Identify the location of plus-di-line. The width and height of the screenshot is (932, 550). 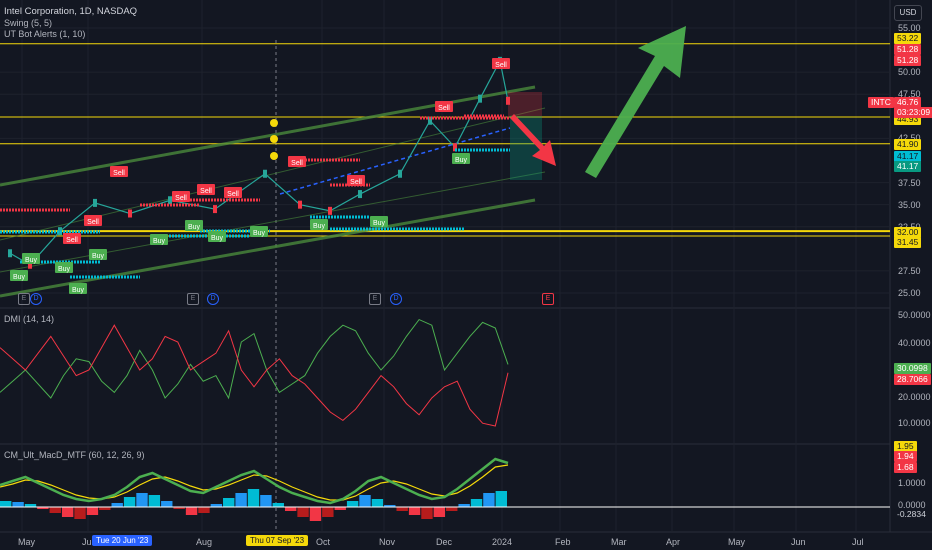
(254, 359).